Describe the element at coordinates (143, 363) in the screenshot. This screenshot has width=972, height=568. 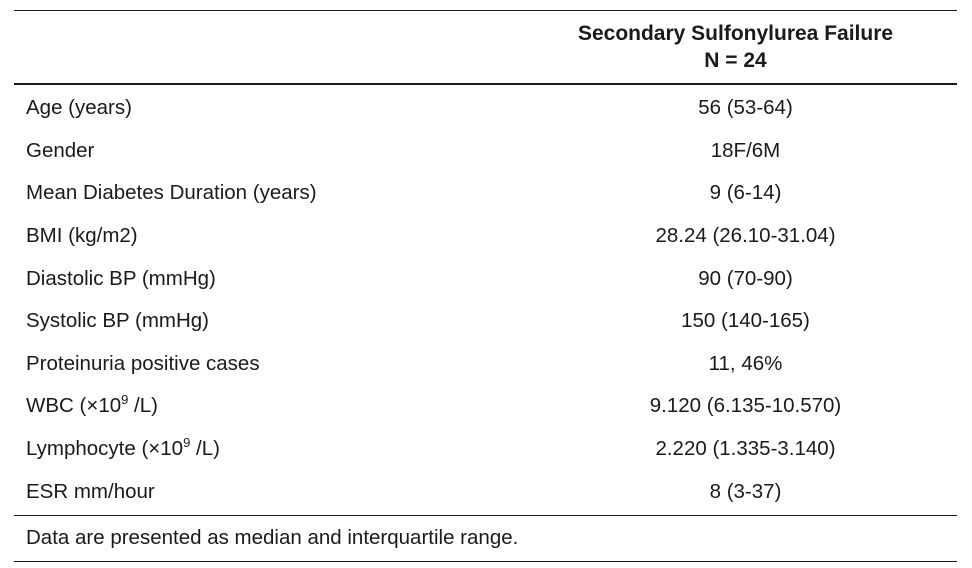
I see `row-label: Proteinuria positive cases` at that location.